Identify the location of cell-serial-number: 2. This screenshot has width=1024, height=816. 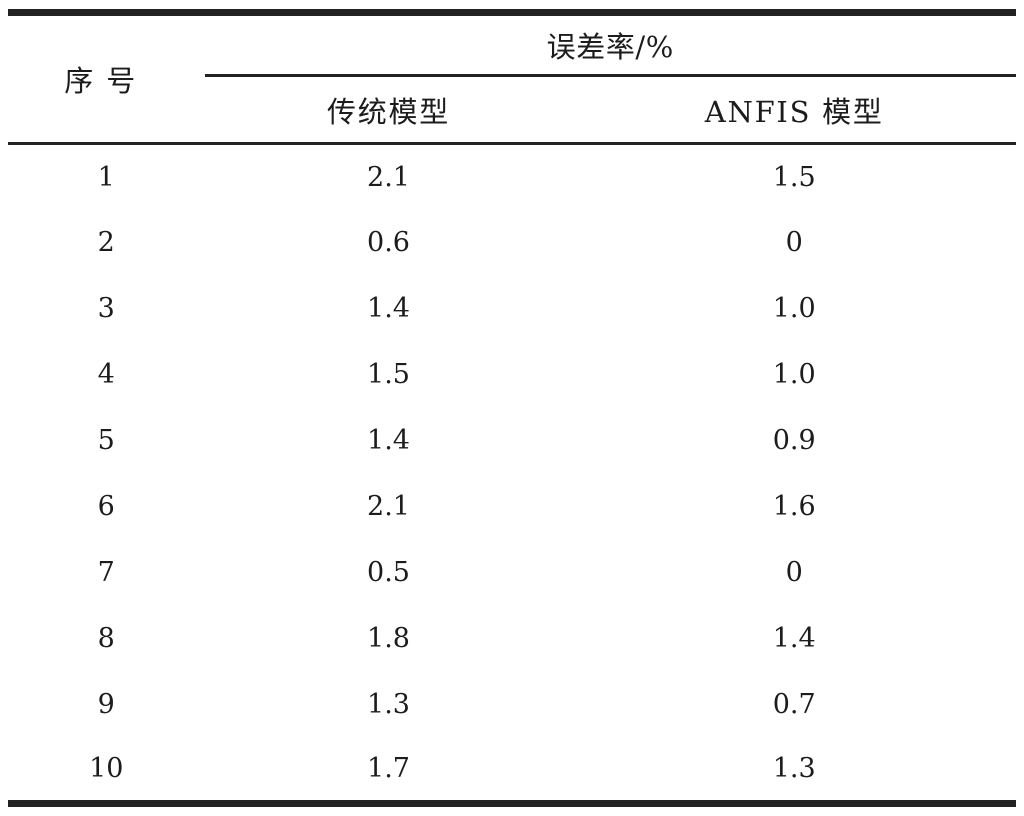
(106, 242).